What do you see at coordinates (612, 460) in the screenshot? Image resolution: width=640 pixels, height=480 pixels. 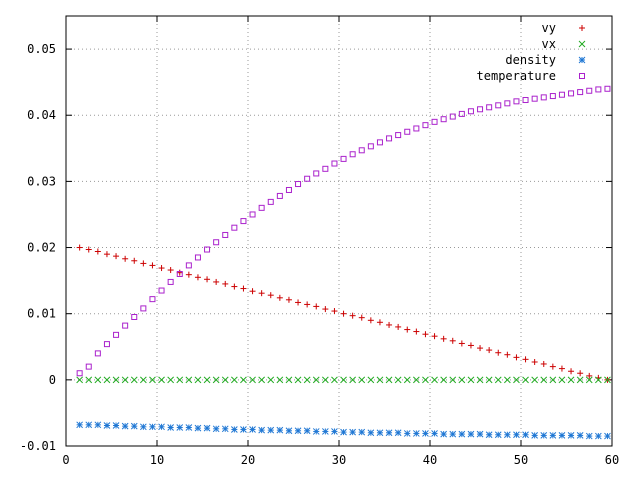 I see `x-tick-label: 60` at bounding box center [612, 460].